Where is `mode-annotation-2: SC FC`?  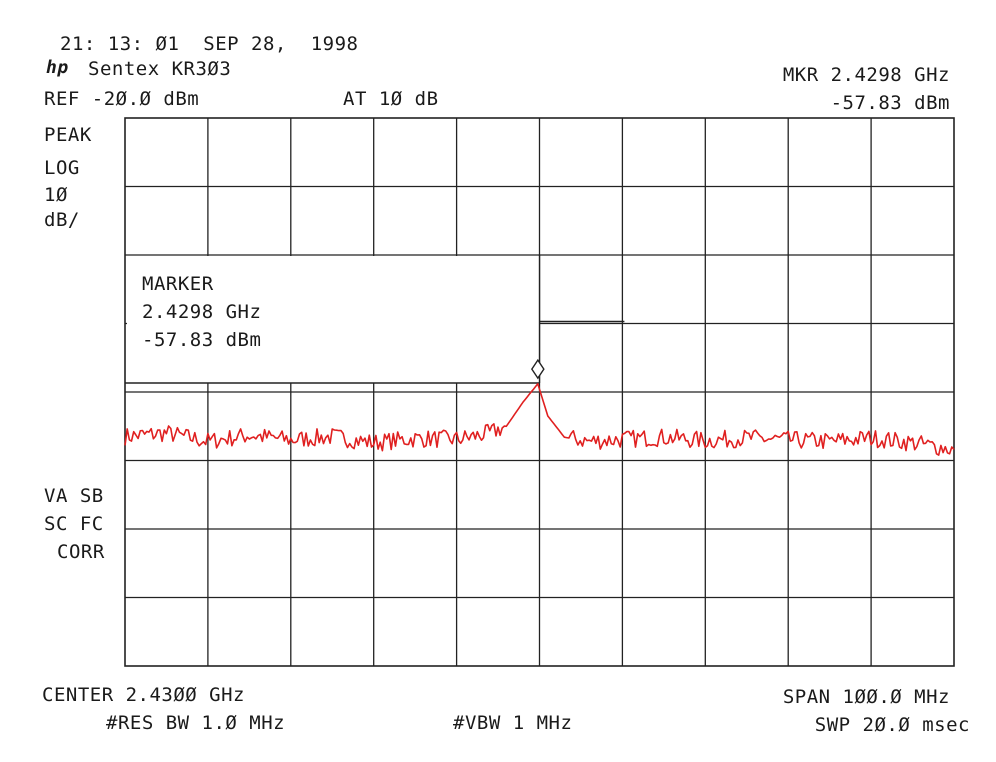 mode-annotation-2: SC FC is located at coordinates (74, 524).